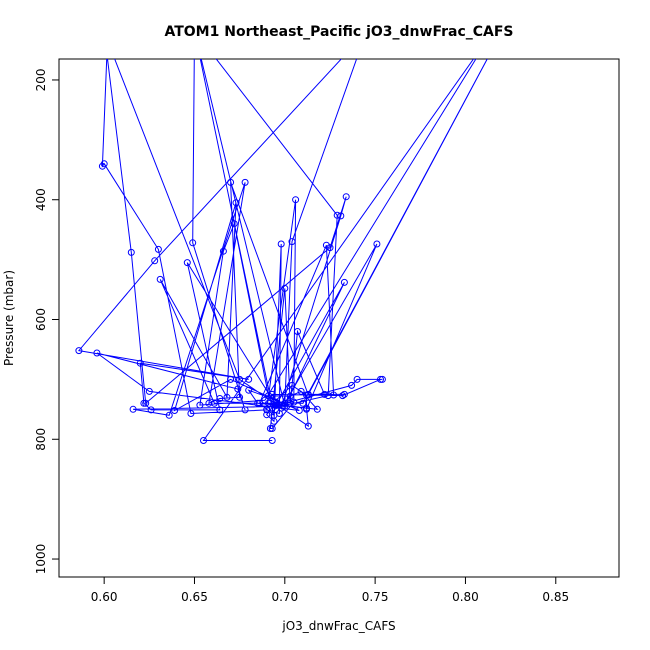  What do you see at coordinates (41, 559) in the screenshot?
I see `y-tick-label: 1000` at bounding box center [41, 559].